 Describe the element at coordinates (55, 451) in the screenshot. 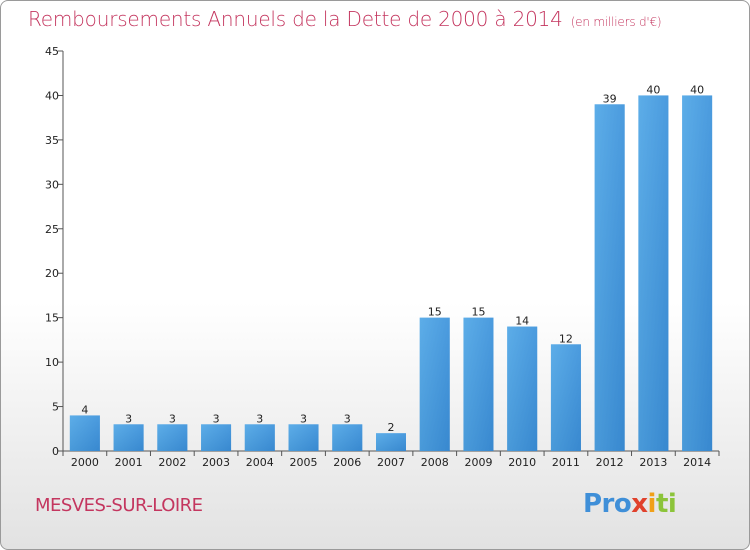

I see `y-tick-label: 0` at that location.